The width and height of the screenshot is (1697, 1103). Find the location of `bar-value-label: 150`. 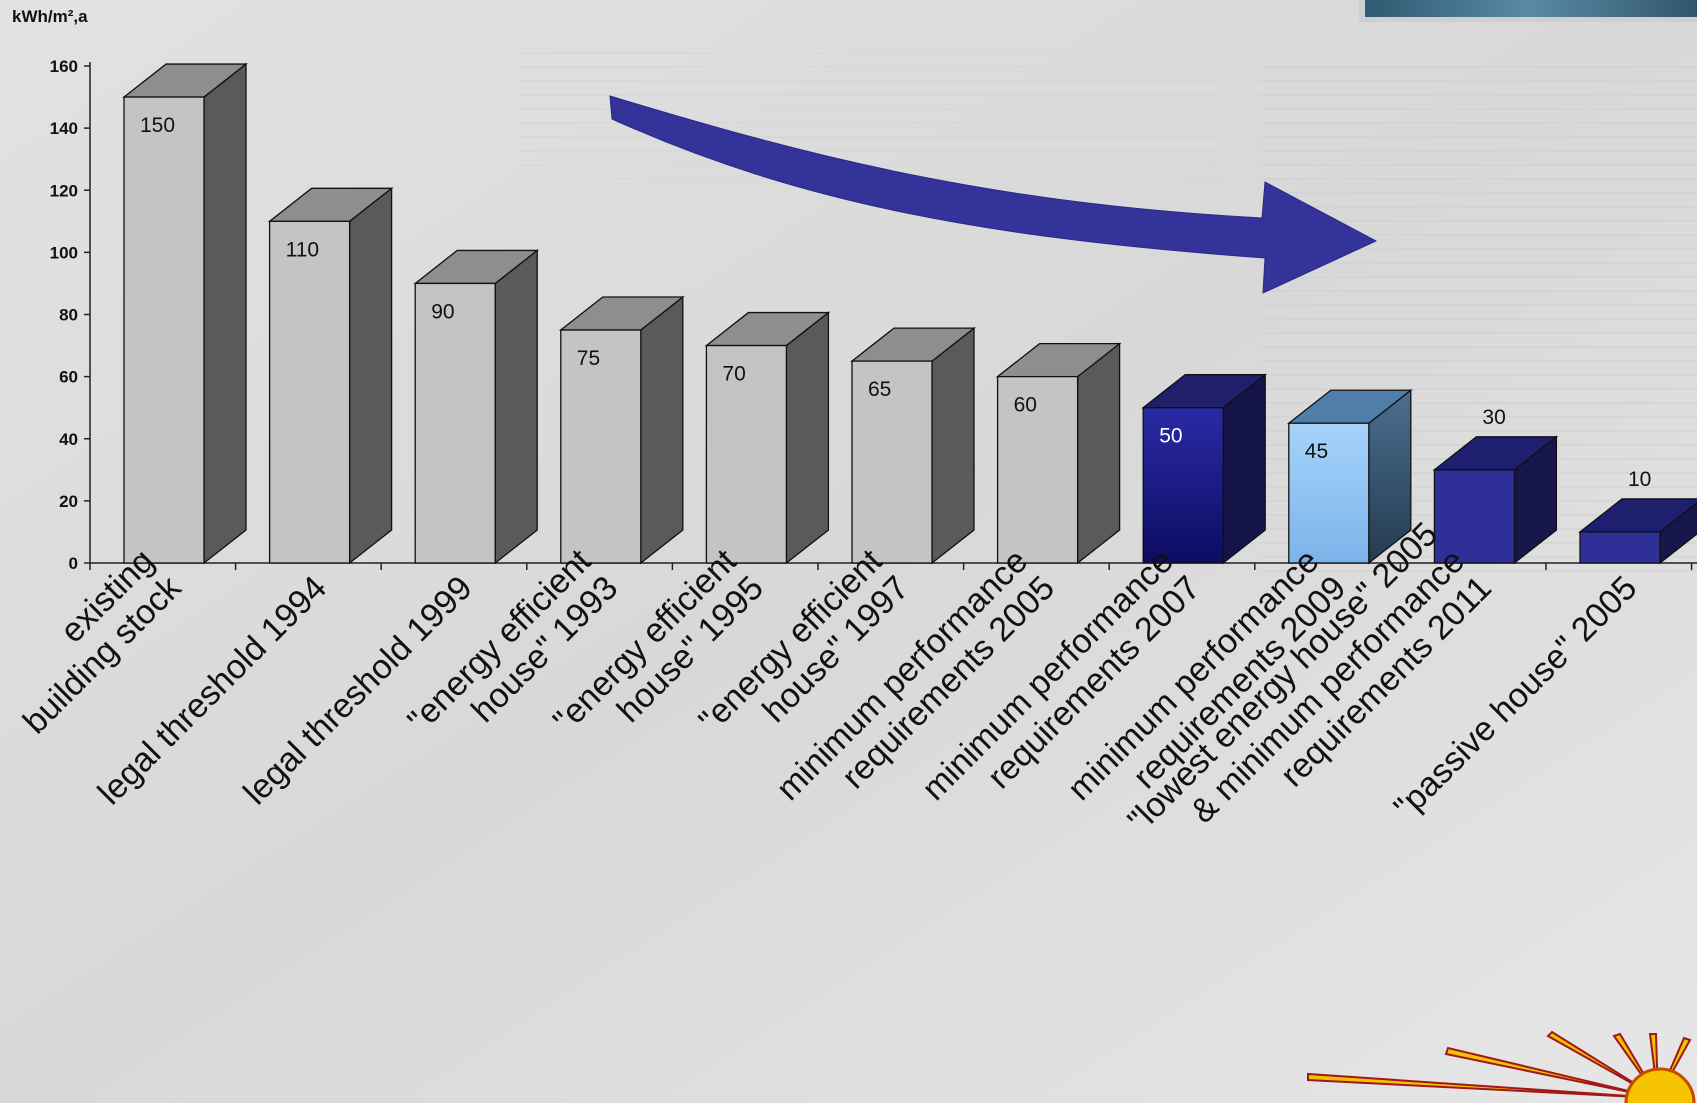

bar-value-label: 150 is located at coordinates (157, 125).